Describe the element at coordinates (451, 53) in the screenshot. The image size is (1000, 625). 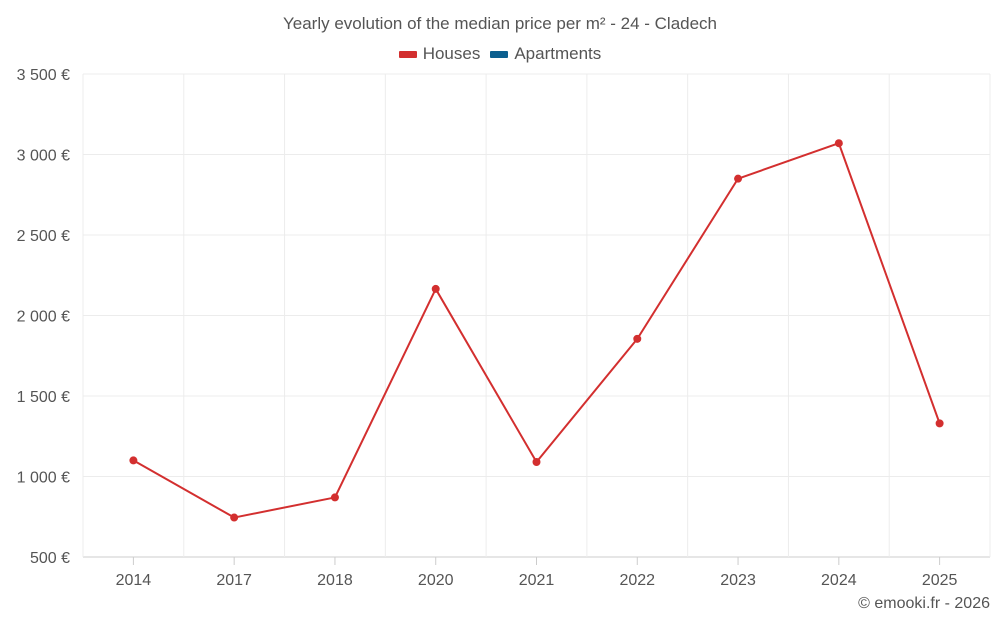
I see `legend-label-houses: Houses` at that location.